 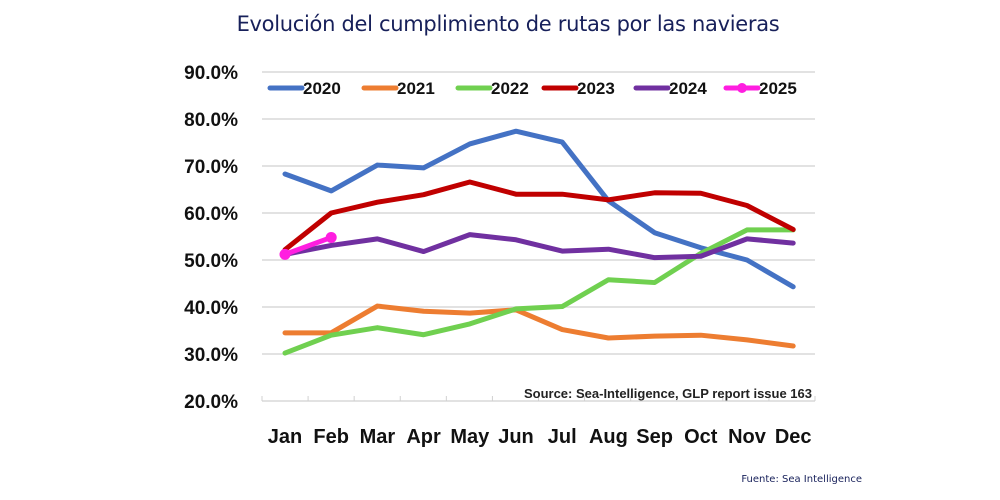 I want to click on legend-label: 2023, so click(x=596, y=88).